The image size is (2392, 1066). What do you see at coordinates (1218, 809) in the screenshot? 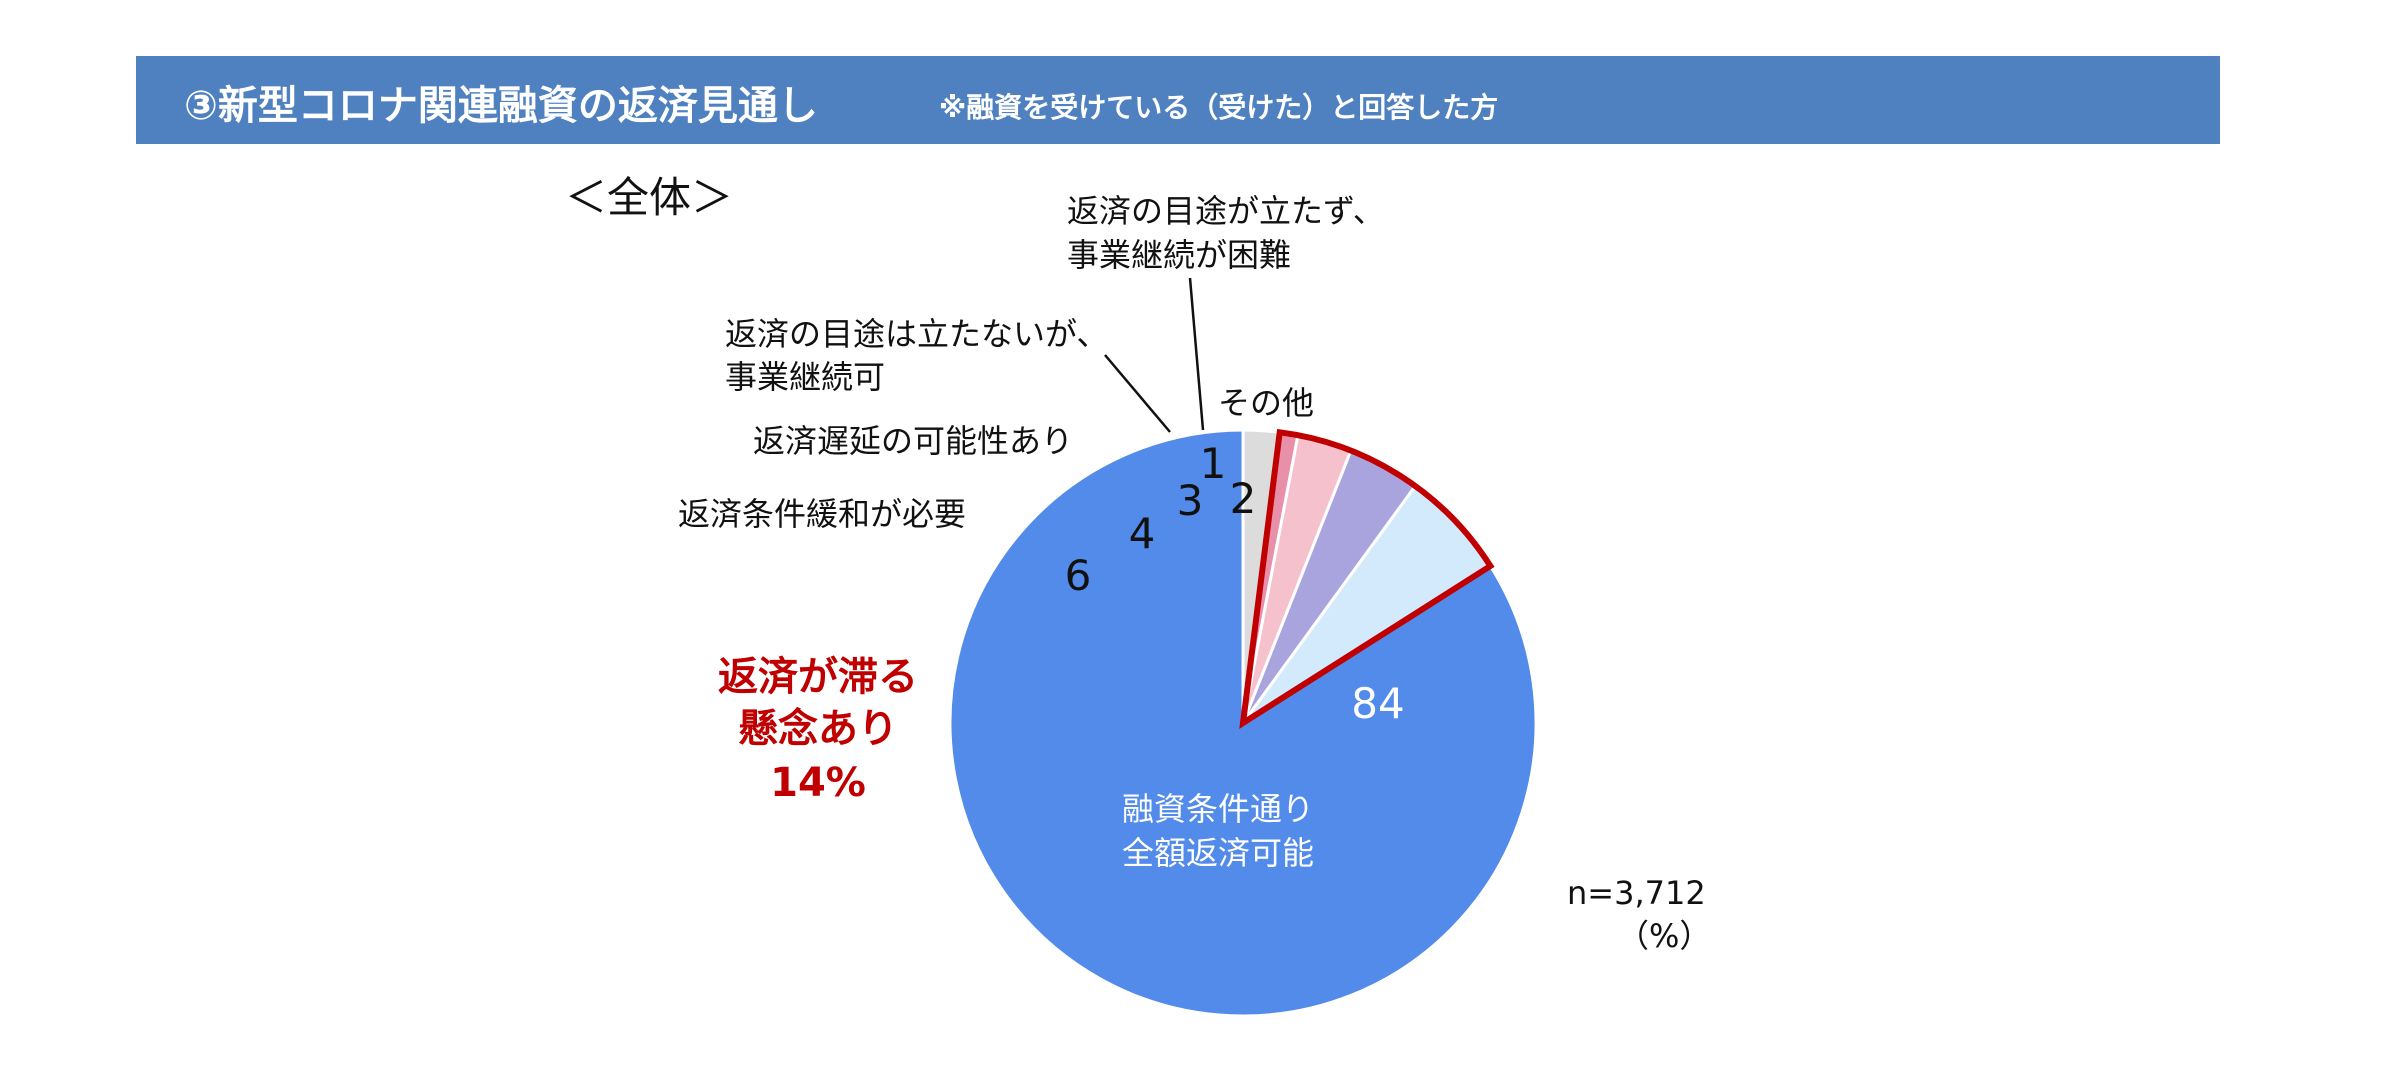
I see `category-label-slice-0-line-1: 融資条件通り` at bounding box center [1218, 809].